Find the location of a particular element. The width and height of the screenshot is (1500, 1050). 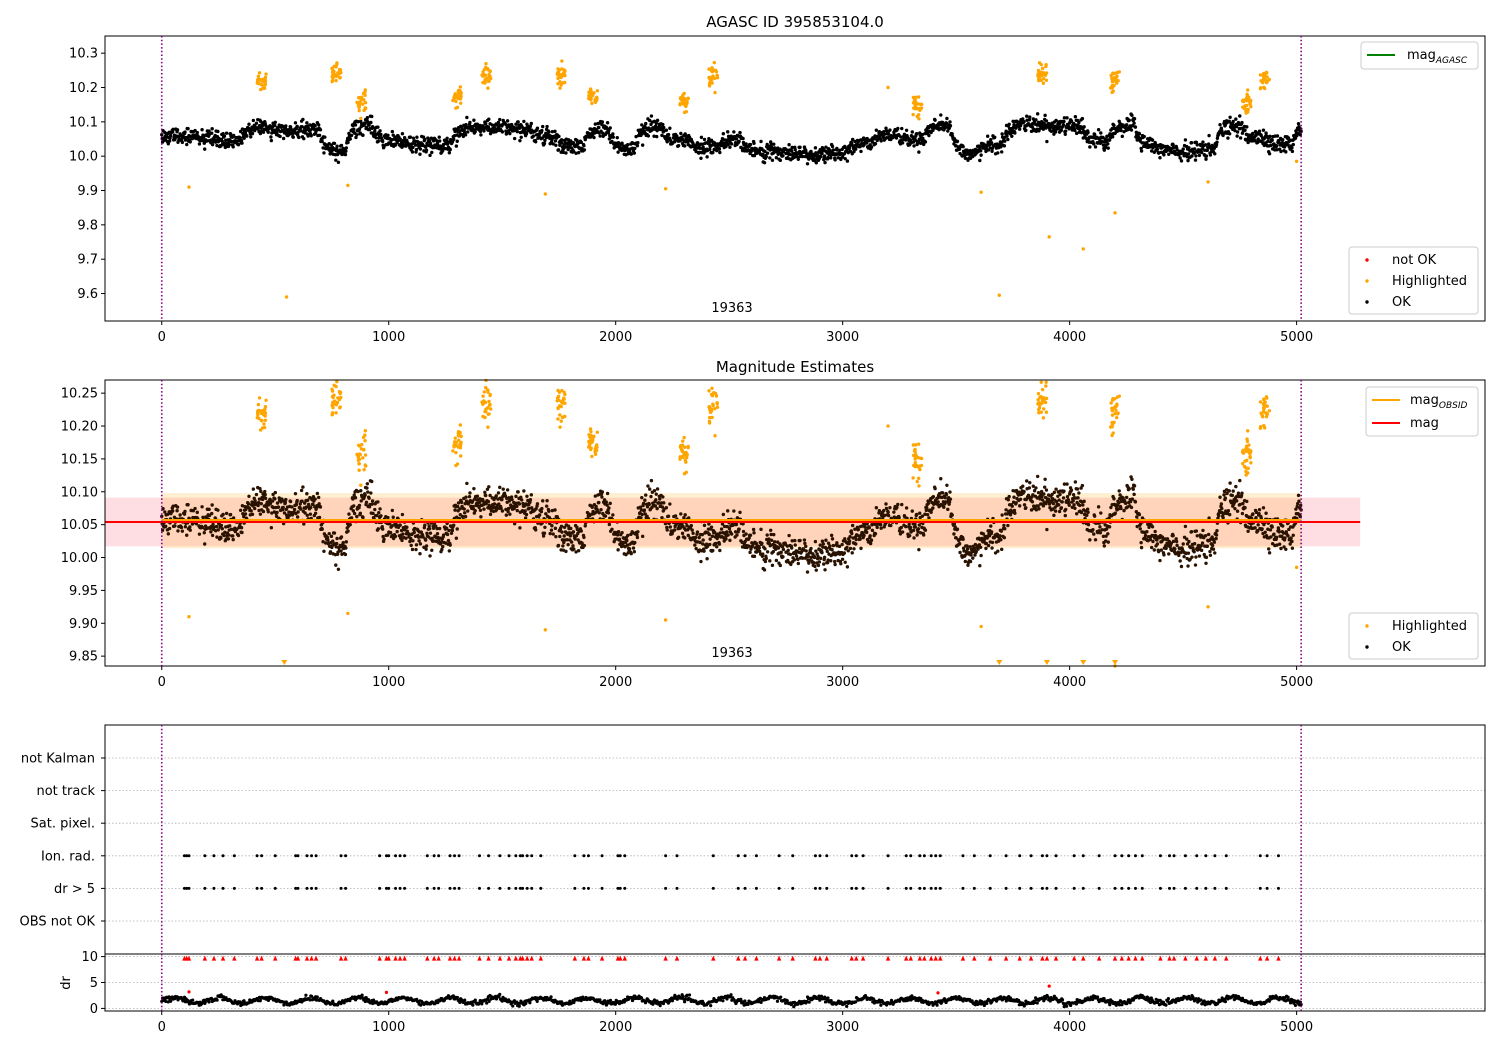

panel-agasc-legend-points: not OK Highlighted OK is located at coordinates (1413, 280).